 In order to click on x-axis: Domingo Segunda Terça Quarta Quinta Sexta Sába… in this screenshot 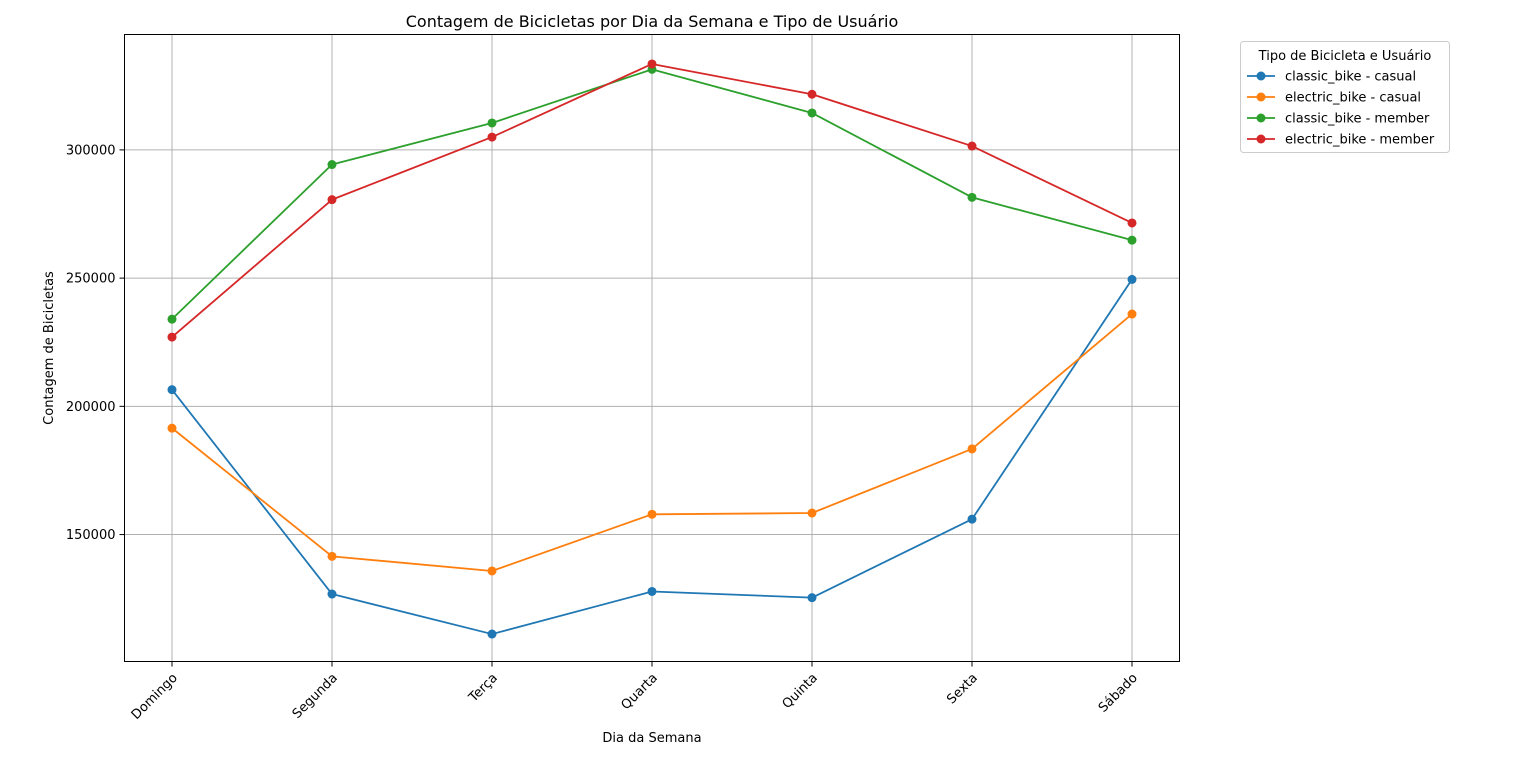, I will do `click(635, 692)`.